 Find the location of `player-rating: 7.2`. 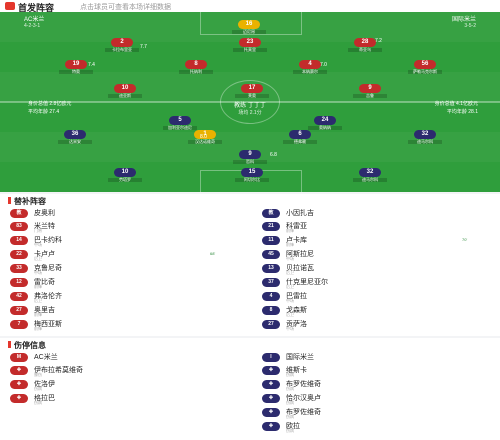

player-rating: 7.2 is located at coordinates (378, 41).